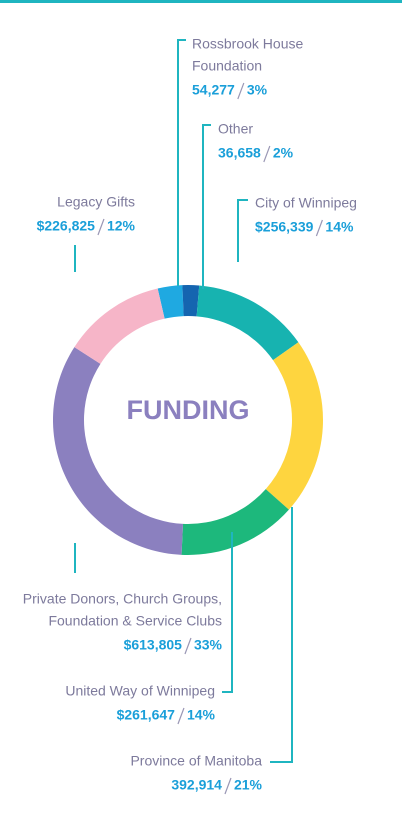 The height and width of the screenshot is (815, 402). I want to click on value-label: $256,339, so click(284, 227).